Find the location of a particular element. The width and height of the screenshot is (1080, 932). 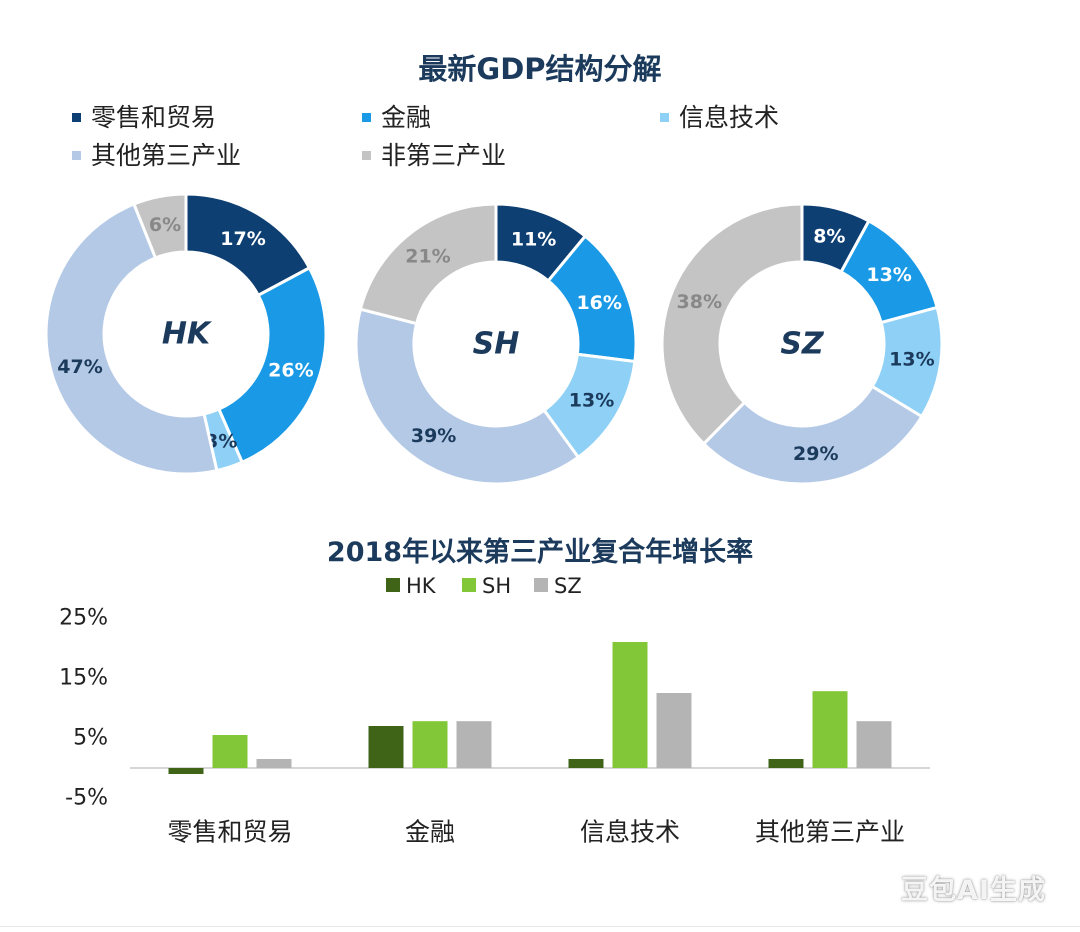

bar-legend-swatch-sz is located at coordinates (541, 585).